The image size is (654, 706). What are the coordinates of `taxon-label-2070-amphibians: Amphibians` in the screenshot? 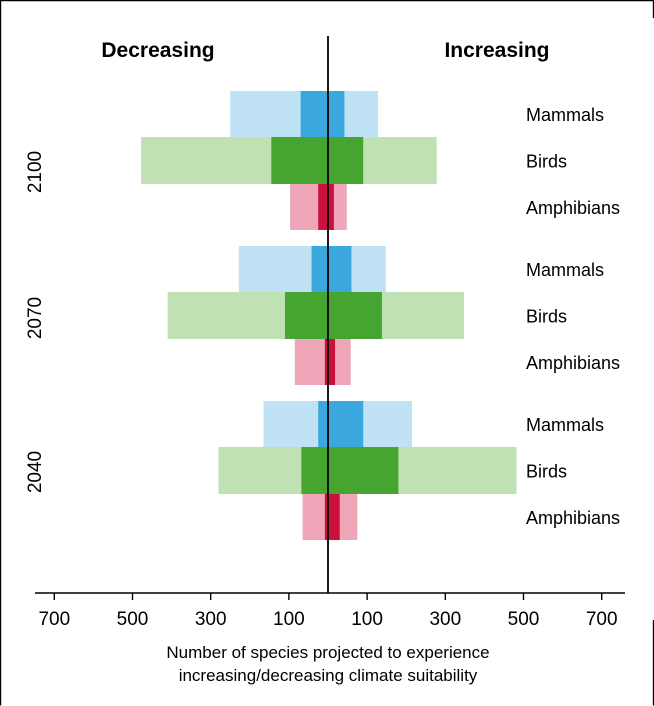 It's located at (573, 363).